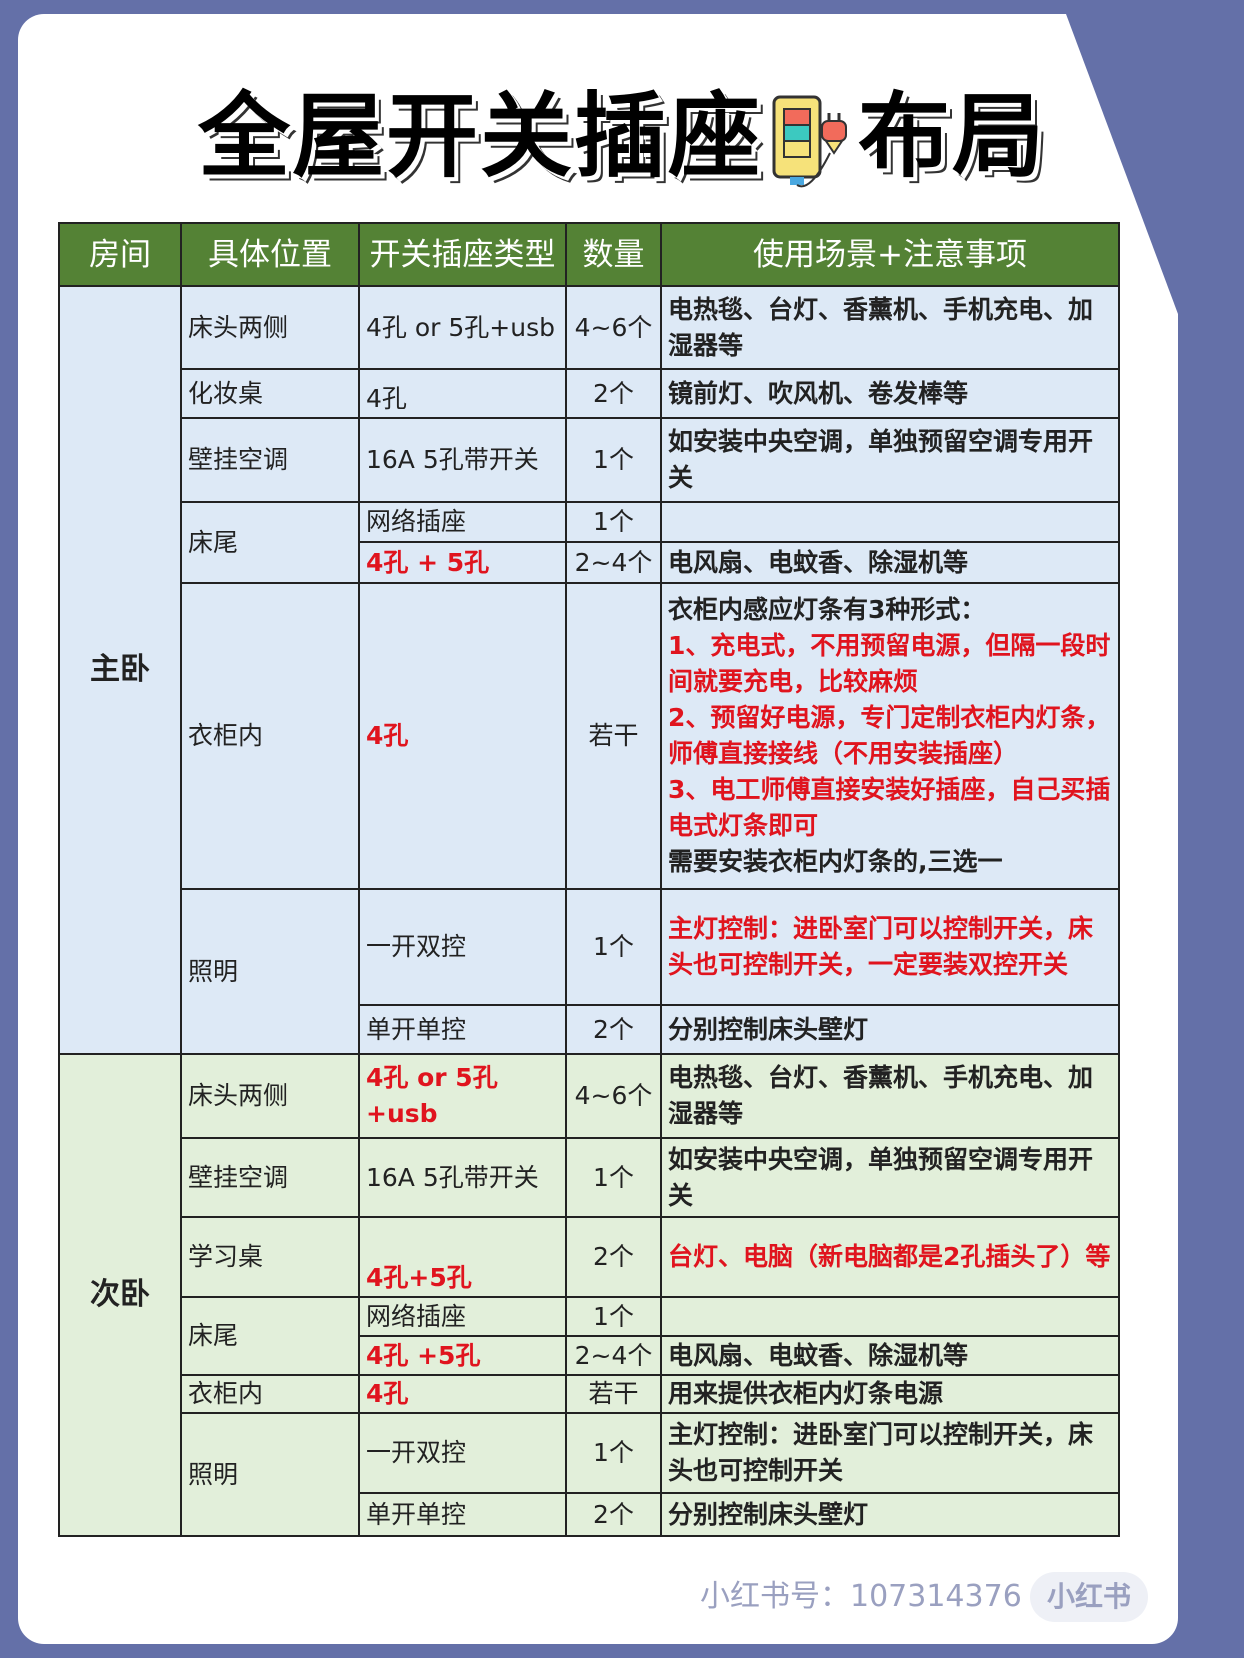 The image size is (1244, 1658). Describe the element at coordinates (889, 807) in the screenshot. I see `note-line: 3、电工师傅直接安装好插座，自己买插电式灯条即可` at that location.